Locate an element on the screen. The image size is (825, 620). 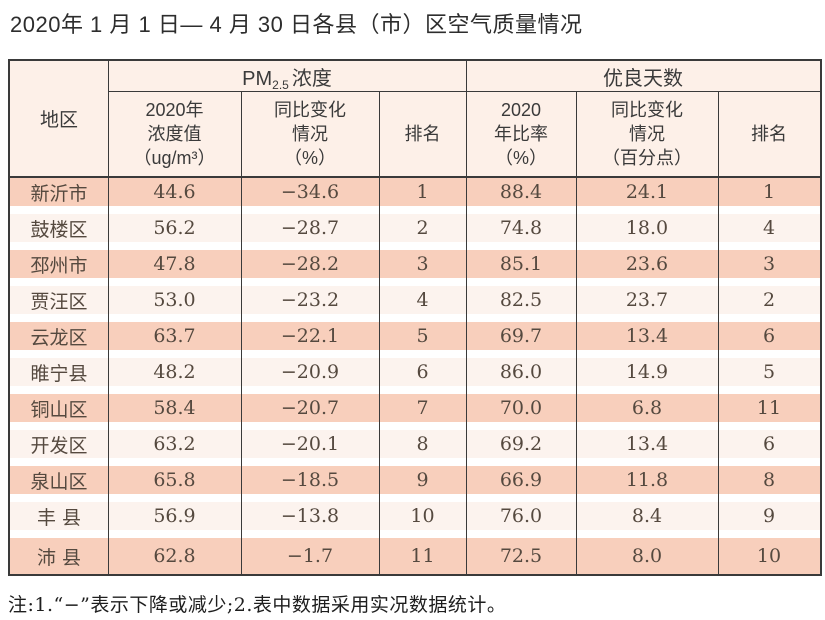
ratio-cell: 82.5 is located at coordinates (521, 300).